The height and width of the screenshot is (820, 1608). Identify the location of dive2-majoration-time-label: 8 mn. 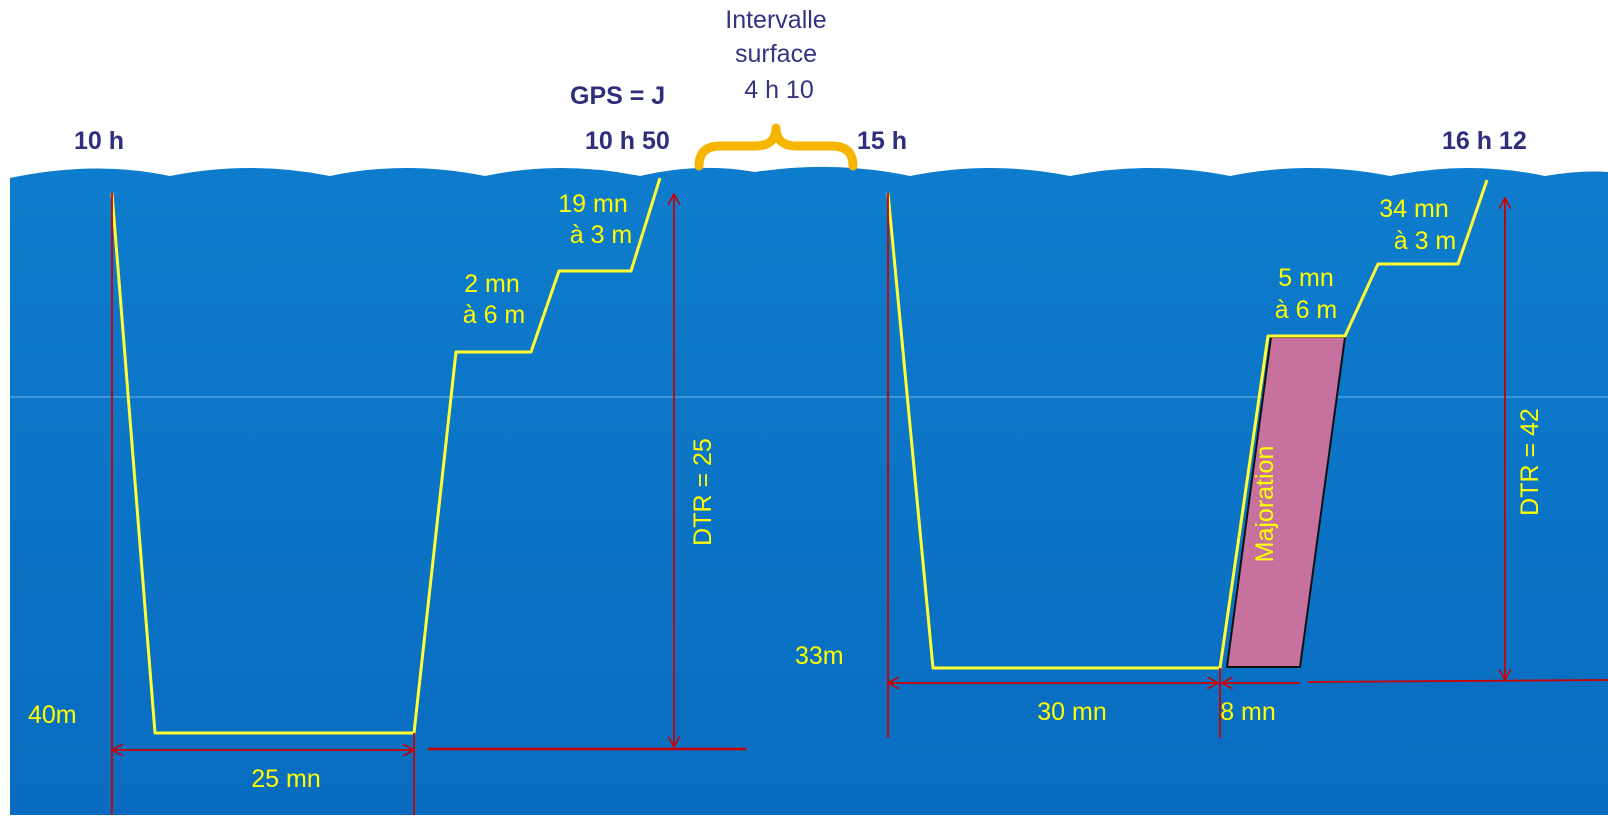
(1248, 712).